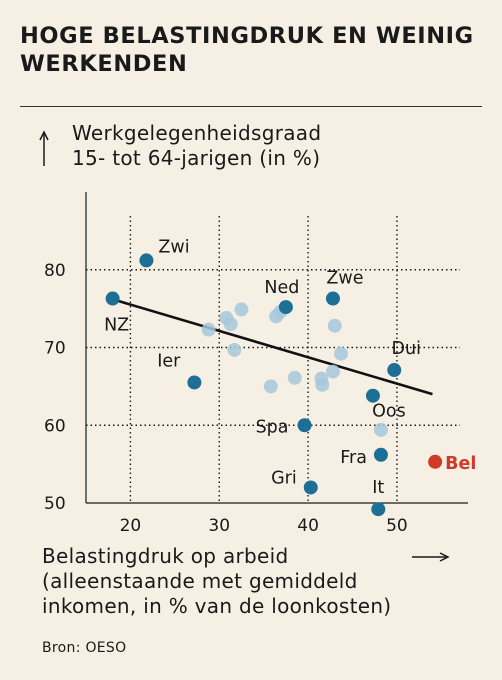  Describe the element at coordinates (372, 395) in the screenshot. I see `data-point-oos` at that location.